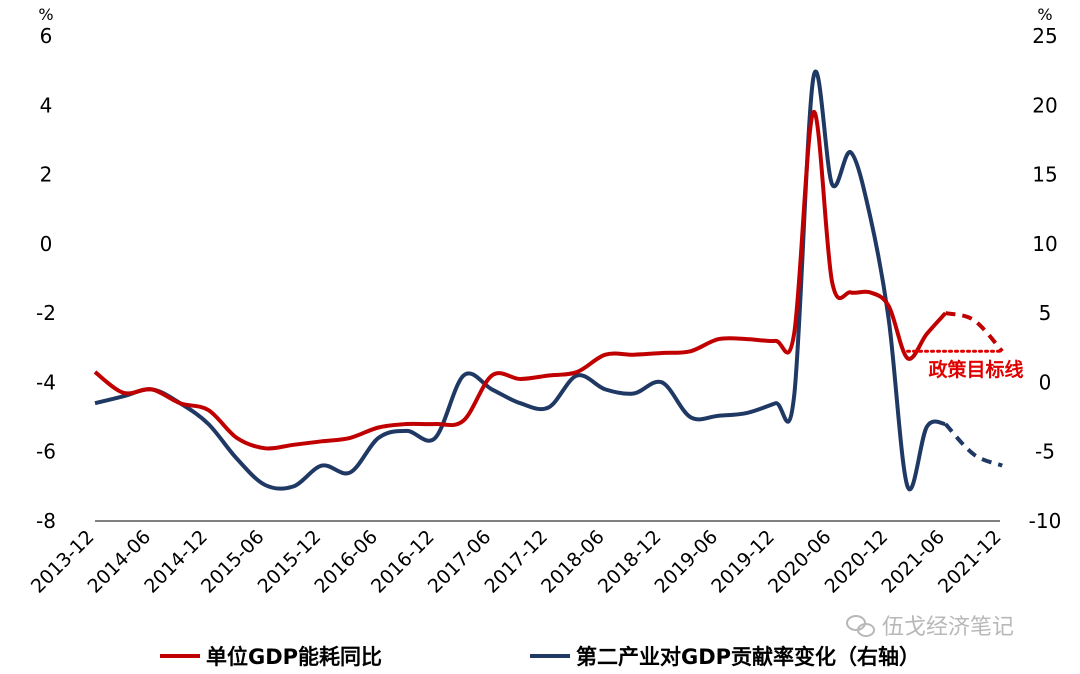  Describe the element at coordinates (46, 105) in the screenshot. I see `left-tick-label: 4` at that location.